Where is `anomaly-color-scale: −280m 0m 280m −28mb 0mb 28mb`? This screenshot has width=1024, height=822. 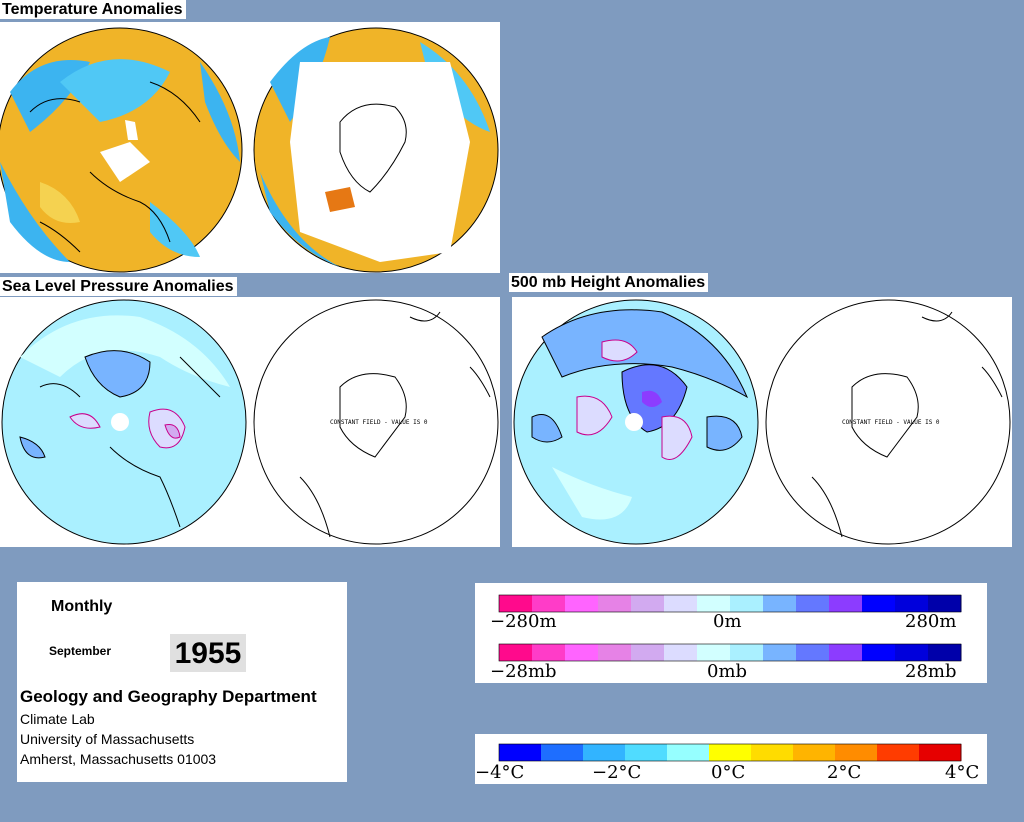
anomaly-color-scale: −280m 0m 280m −28mb 0mb 28mb is located at coordinates (731, 633).